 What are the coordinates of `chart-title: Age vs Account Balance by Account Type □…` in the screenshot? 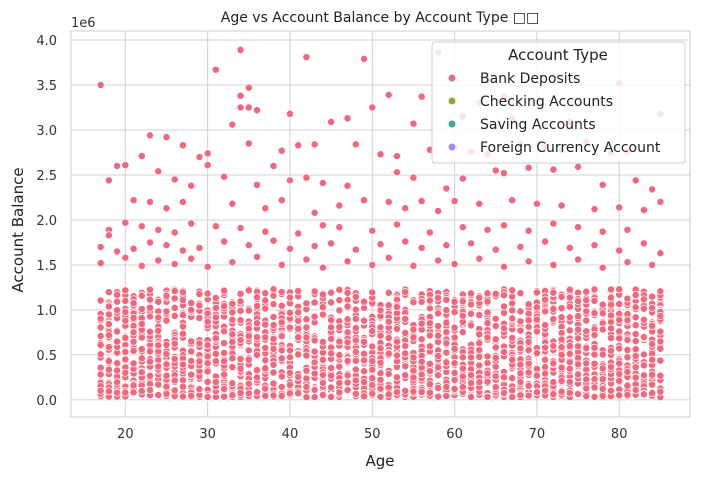 It's located at (380, 18).